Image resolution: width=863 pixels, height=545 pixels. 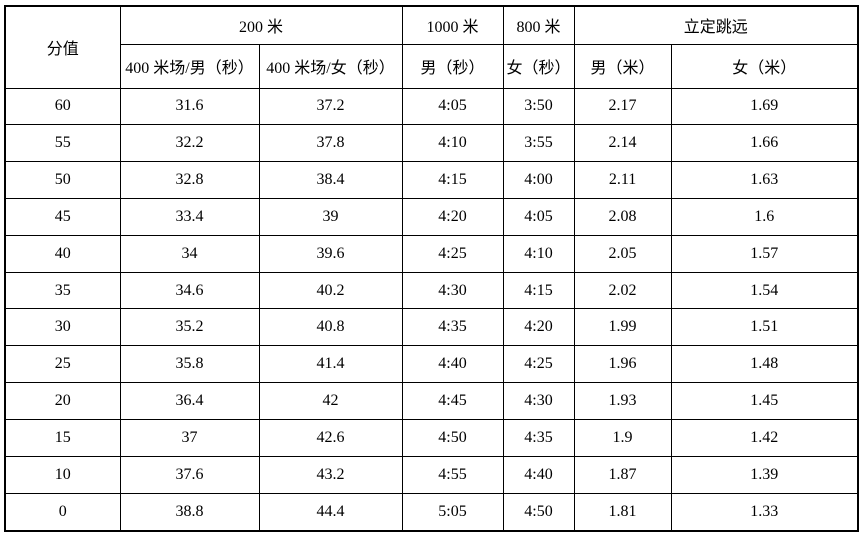 What do you see at coordinates (764, 512) in the screenshot?
I see `table-cell: 1.33` at bounding box center [764, 512].